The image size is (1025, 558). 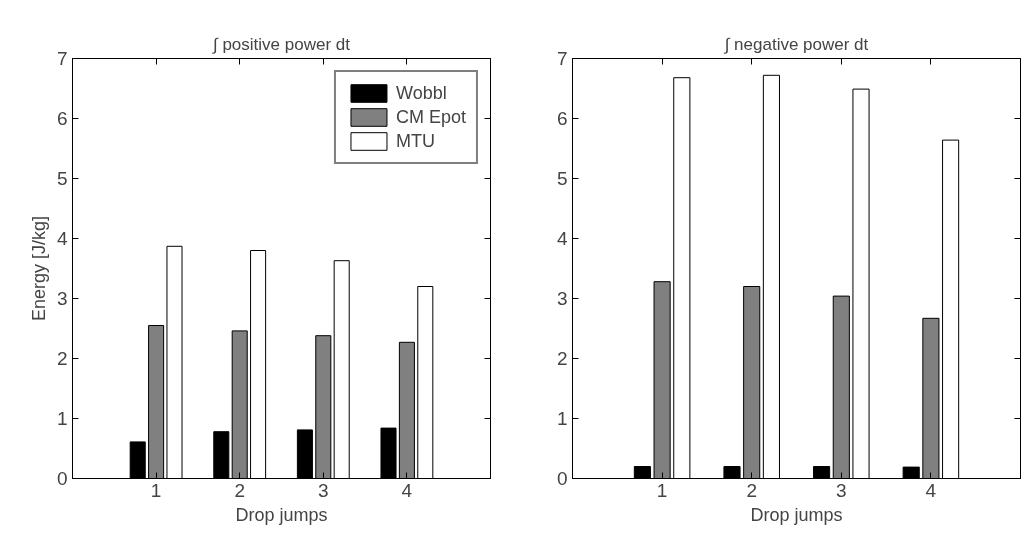 What do you see at coordinates (421, 93) in the screenshot?
I see `legend-label: Wobbl` at bounding box center [421, 93].